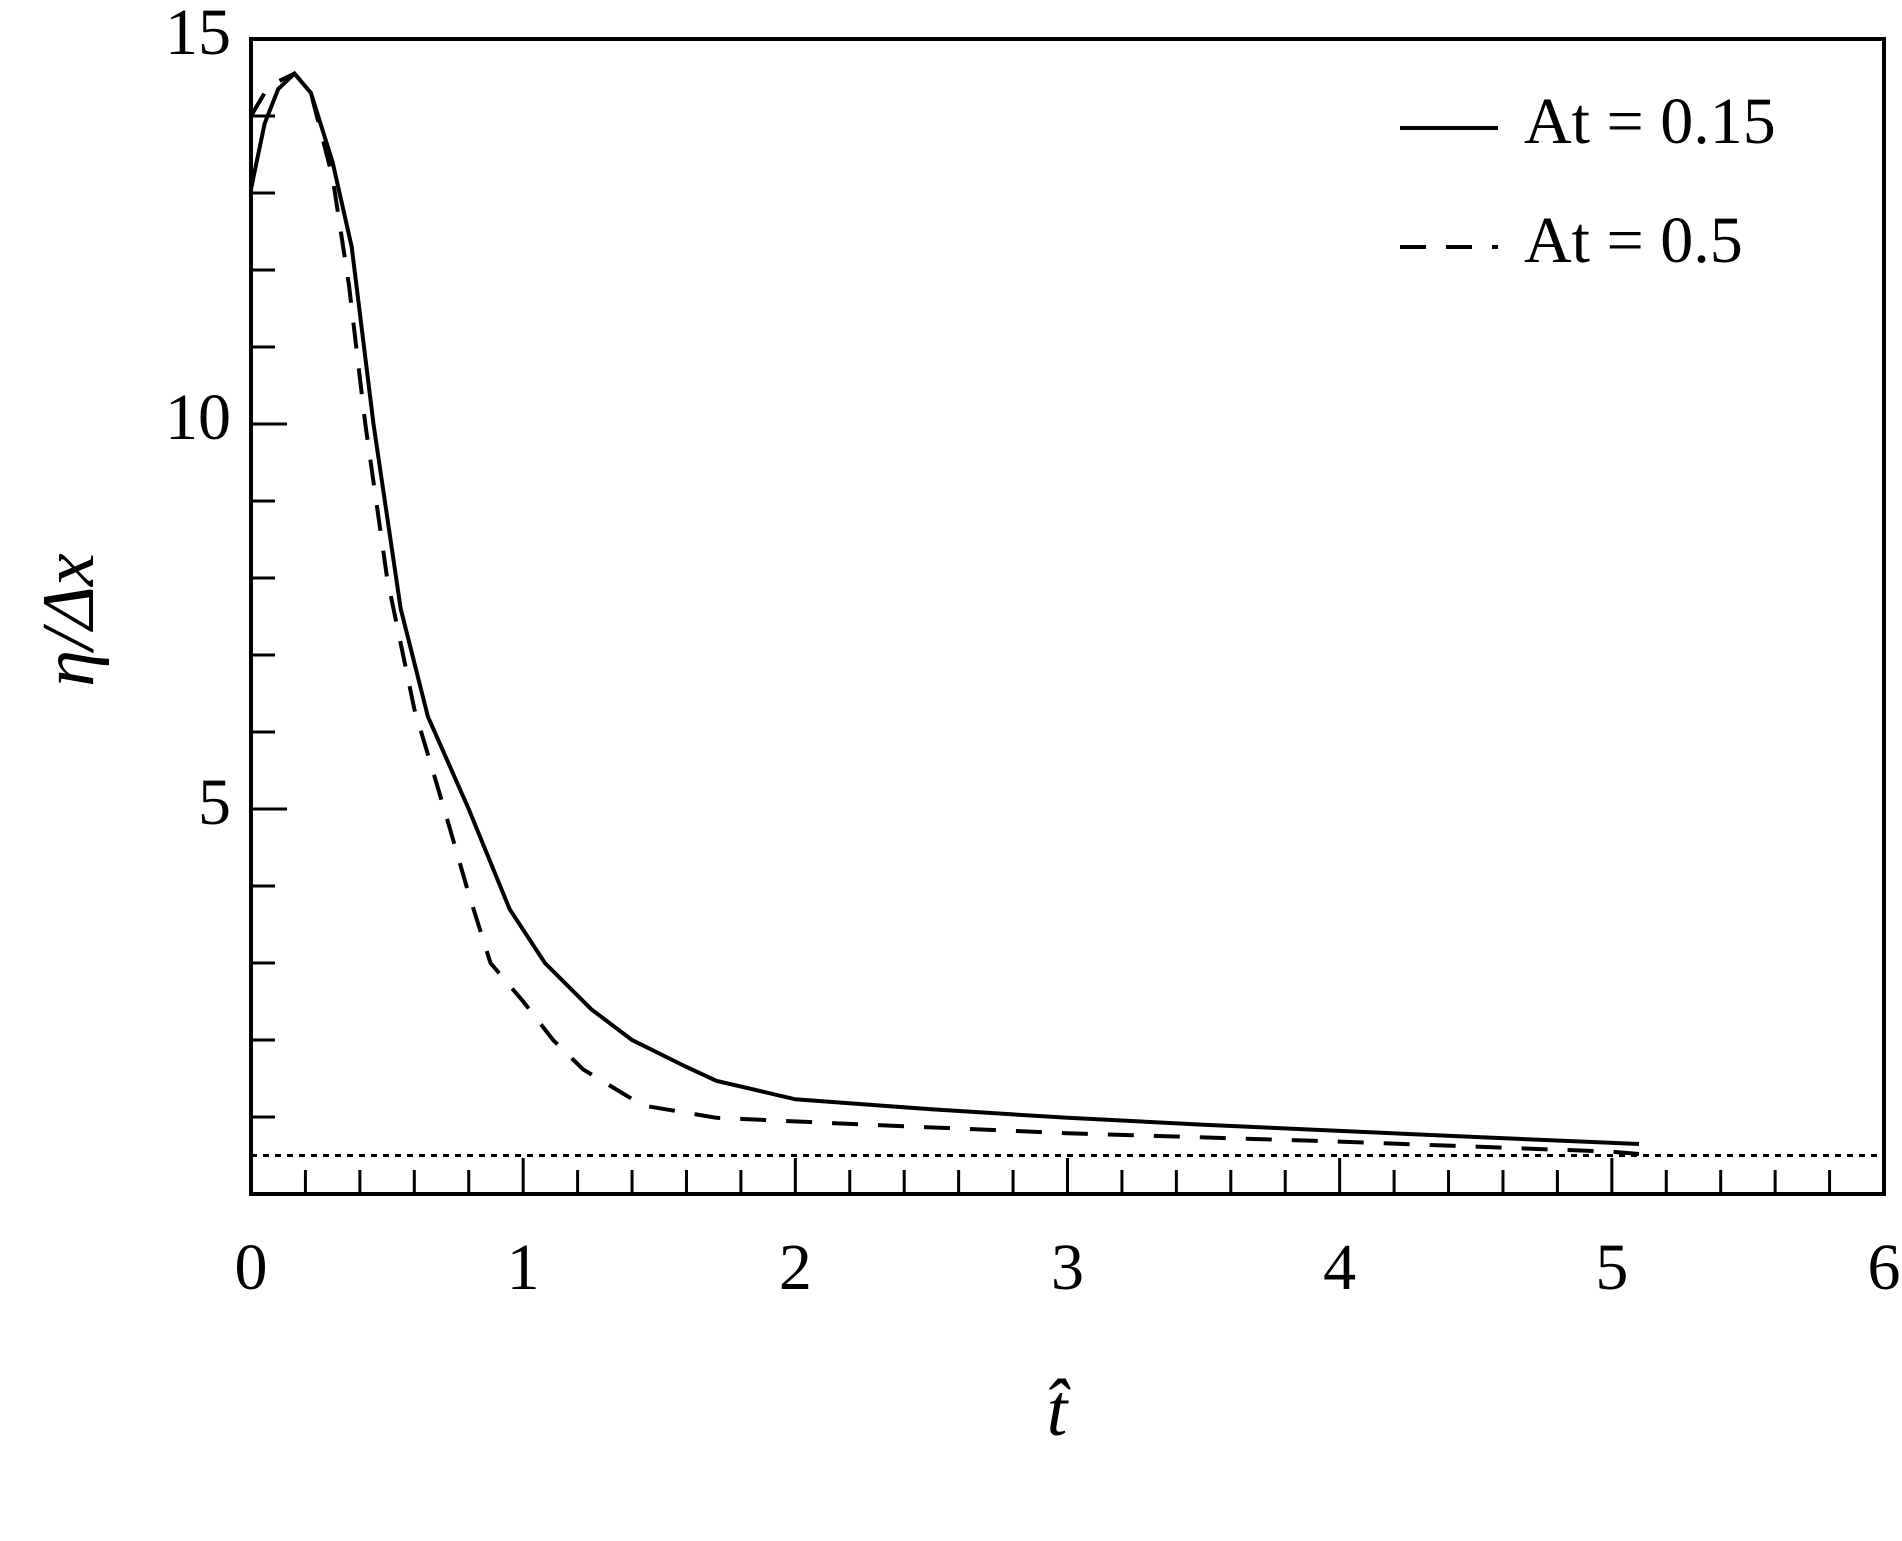  What do you see at coordinates (251, 1267) in the screenshot?
I see `x-tick-label: 0` at bounding box center [251, 1267].